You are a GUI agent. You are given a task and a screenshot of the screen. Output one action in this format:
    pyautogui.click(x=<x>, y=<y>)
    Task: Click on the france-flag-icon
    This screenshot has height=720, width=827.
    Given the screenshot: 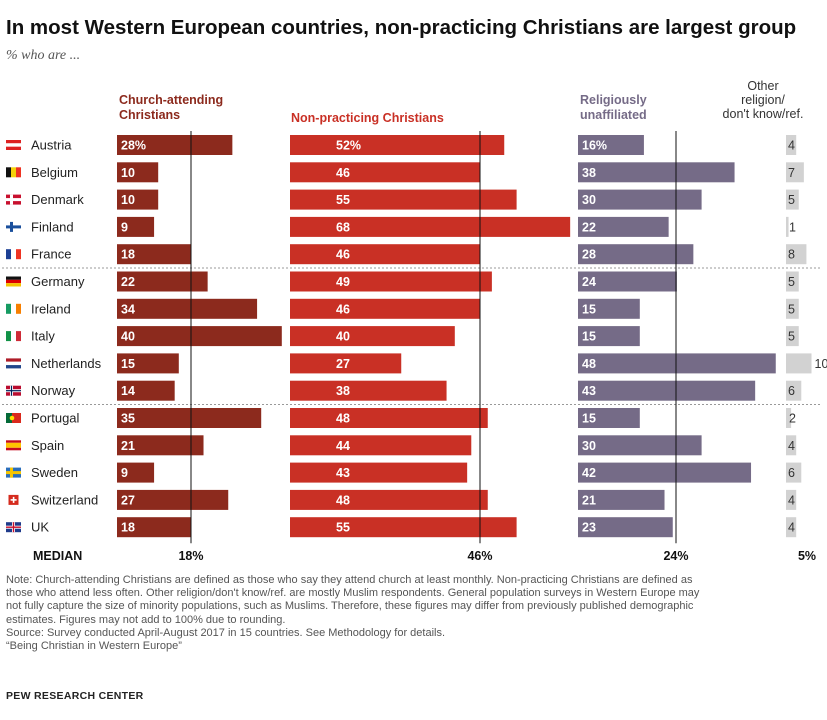 What is the action you would take?
    pyautogui.click(x=13, y=254)
    